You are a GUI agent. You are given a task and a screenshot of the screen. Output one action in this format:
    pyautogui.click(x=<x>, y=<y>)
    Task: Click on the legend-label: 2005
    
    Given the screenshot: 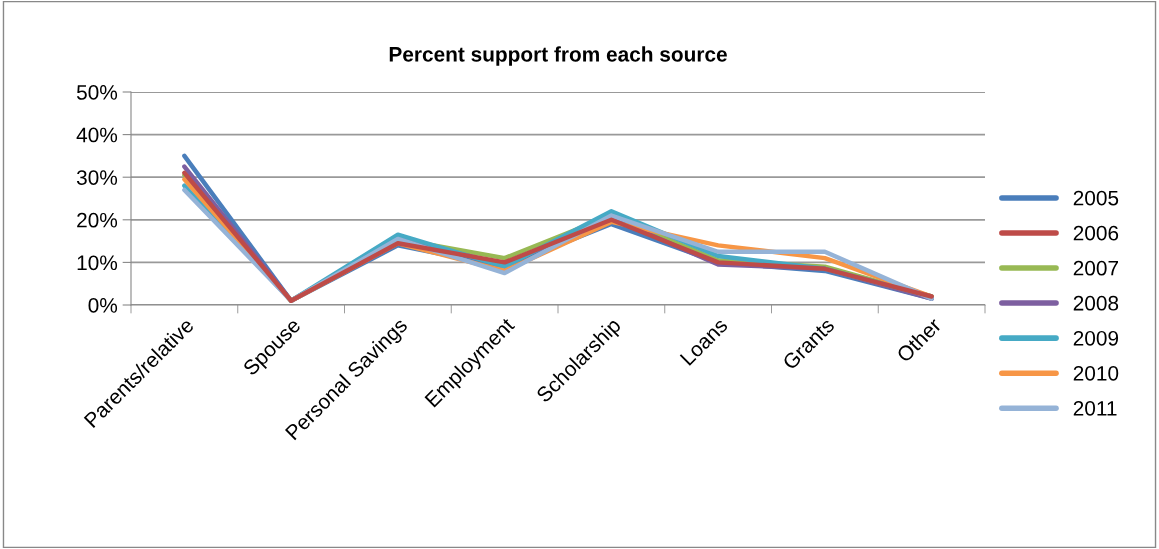 What is the action you would take?
    pyautogui.click(x=1096, y=198)
    